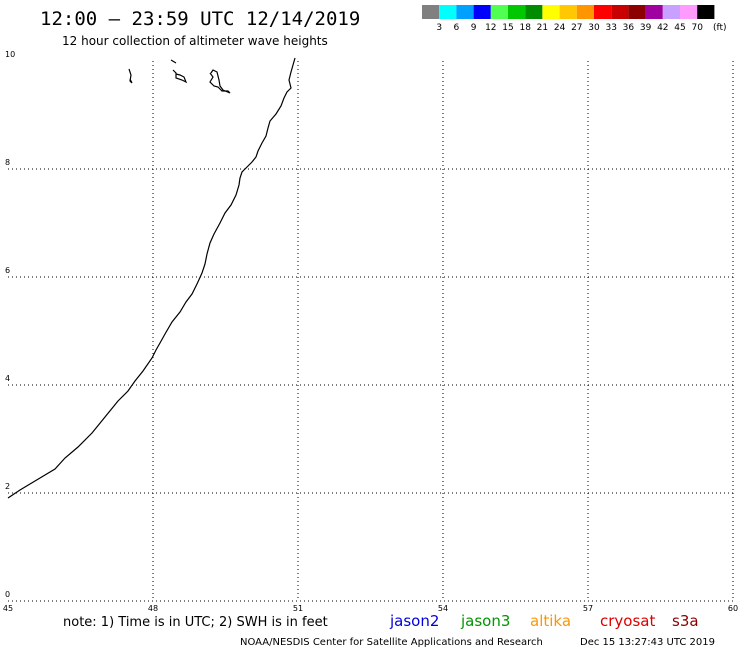 The height and width of the screenshot is (650, 740). What do you see at coordinates (588, 608) in the screenshot?
I see `longitude-tick: 57` at bounding box center [588, 608].